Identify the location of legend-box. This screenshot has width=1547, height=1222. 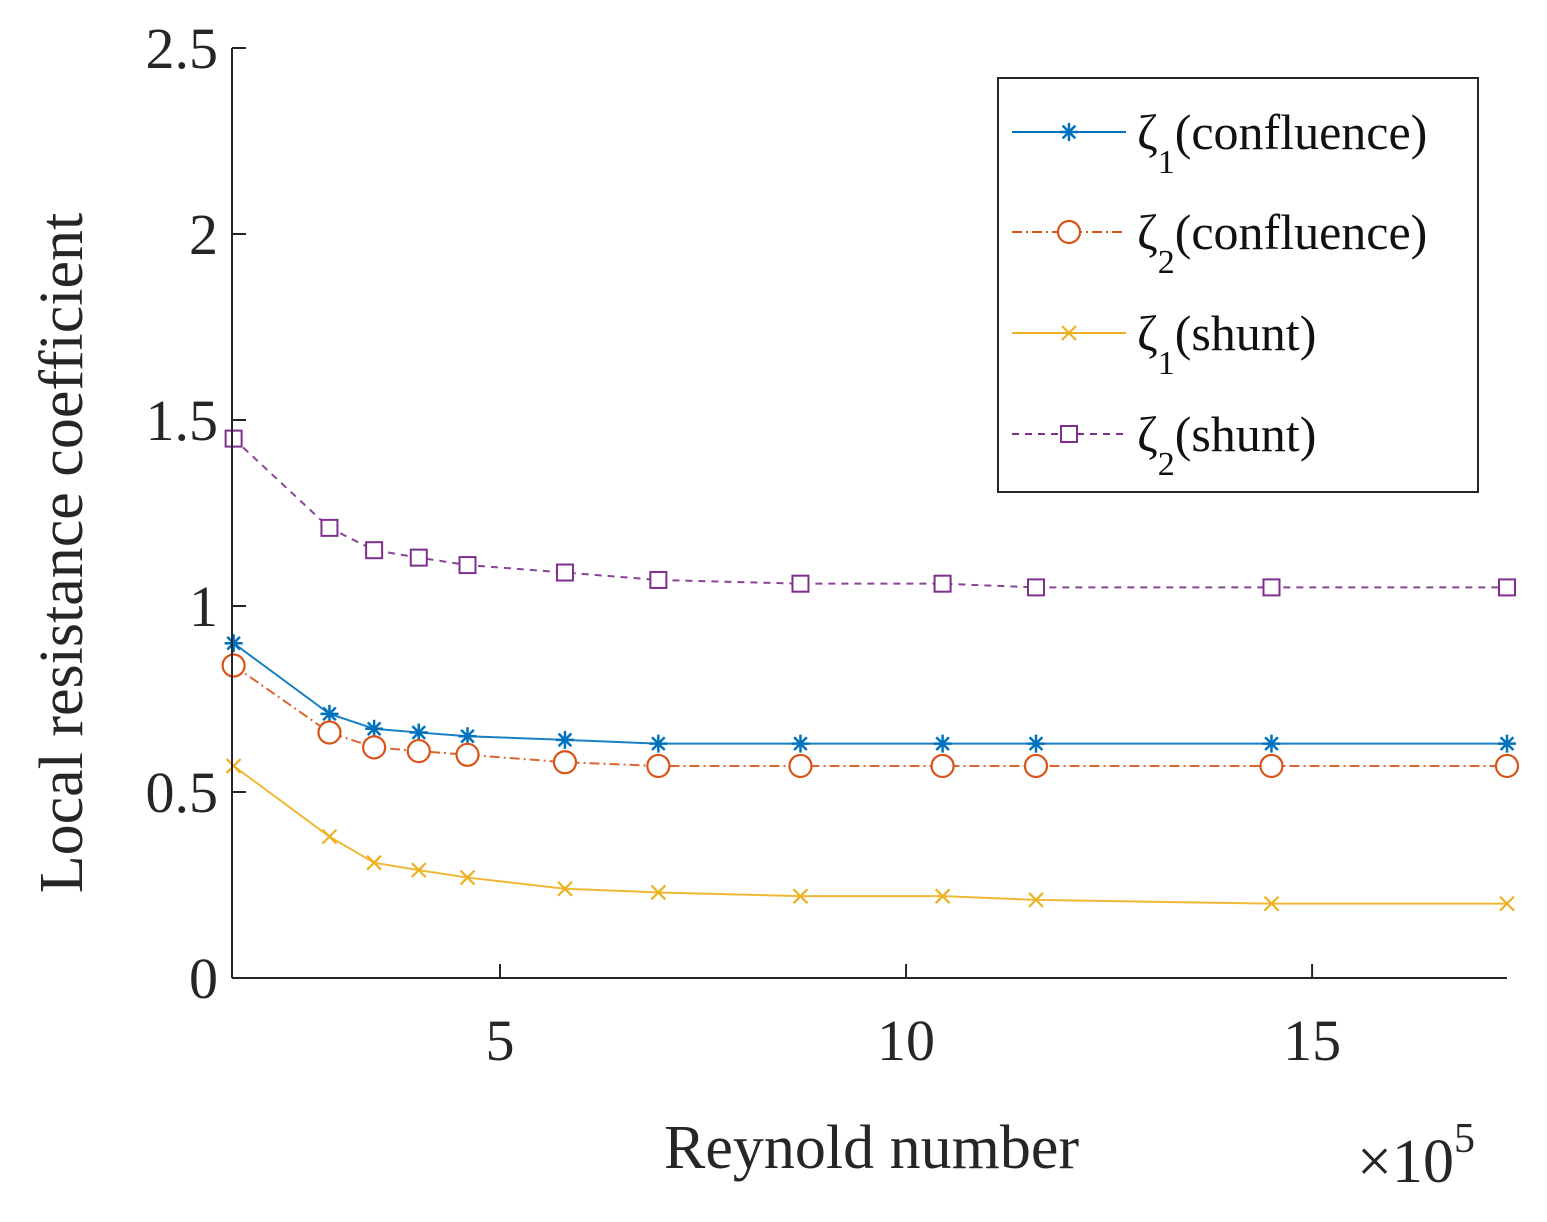
(1238, 285).